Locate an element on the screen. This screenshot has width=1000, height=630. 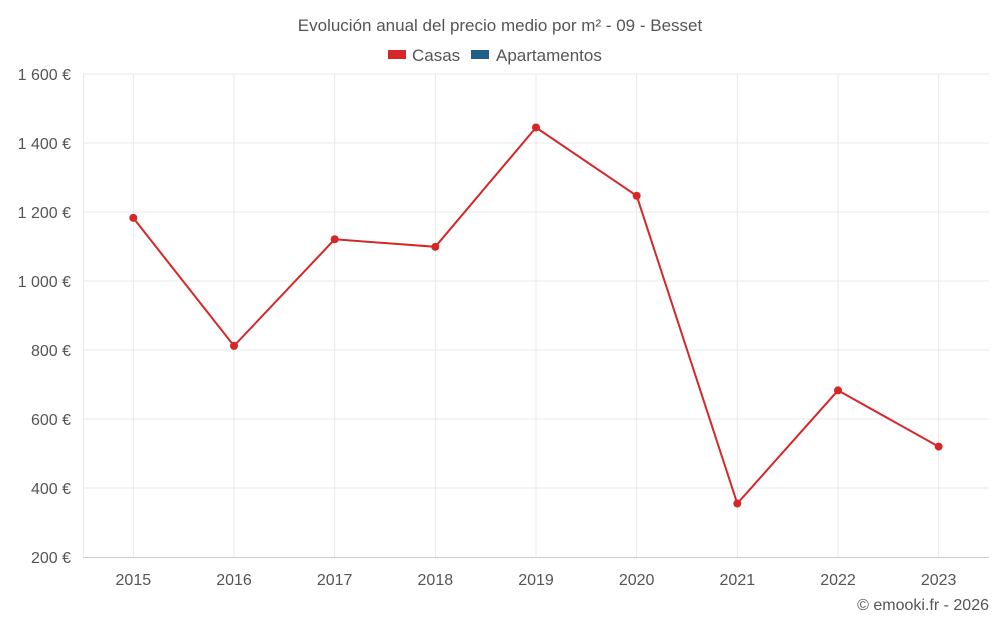
legend-item-casas: Casas is located at coordinates (424, 55).